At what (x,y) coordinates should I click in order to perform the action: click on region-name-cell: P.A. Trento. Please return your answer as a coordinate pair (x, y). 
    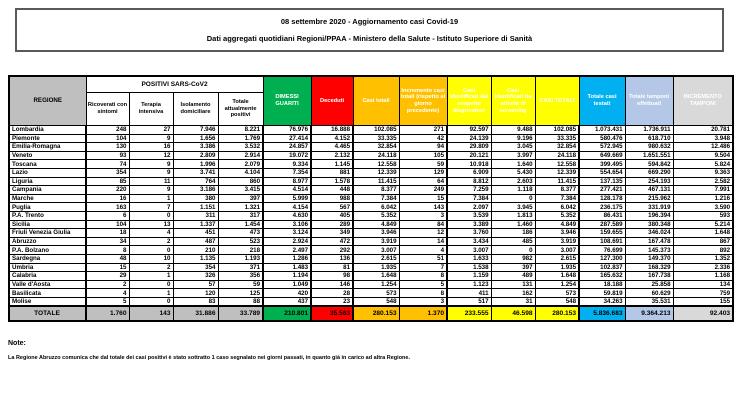
    Looking at the image, I should click on (47, 215).